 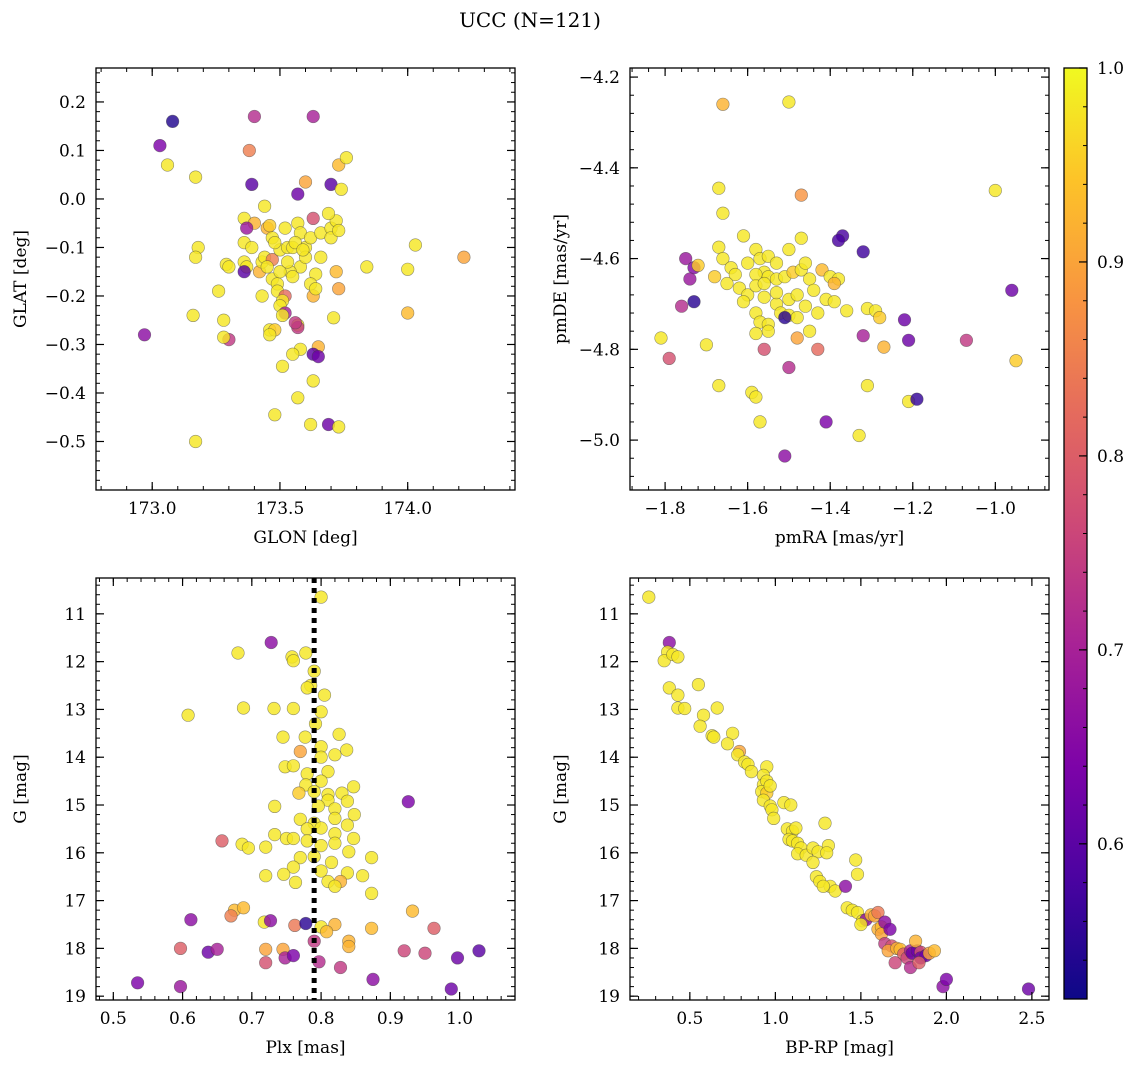 I want to click on colorbar-gradient, so click(x=1075, y=533).